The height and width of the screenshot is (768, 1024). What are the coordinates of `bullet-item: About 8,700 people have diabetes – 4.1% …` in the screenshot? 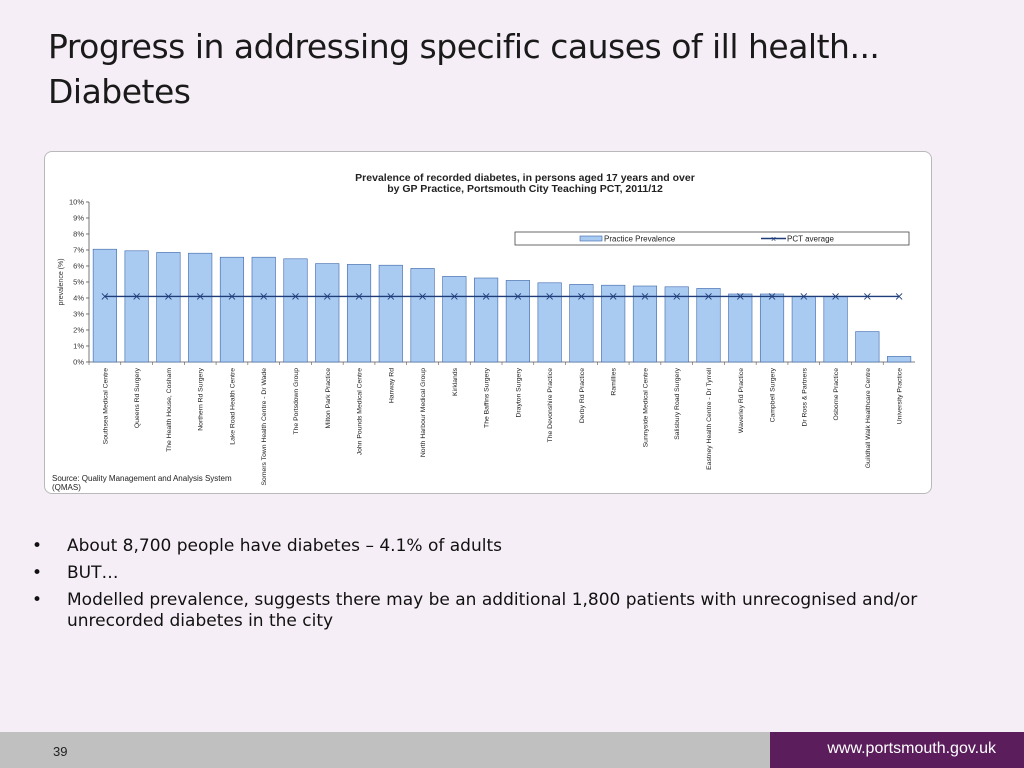 It's located at (510, 546).